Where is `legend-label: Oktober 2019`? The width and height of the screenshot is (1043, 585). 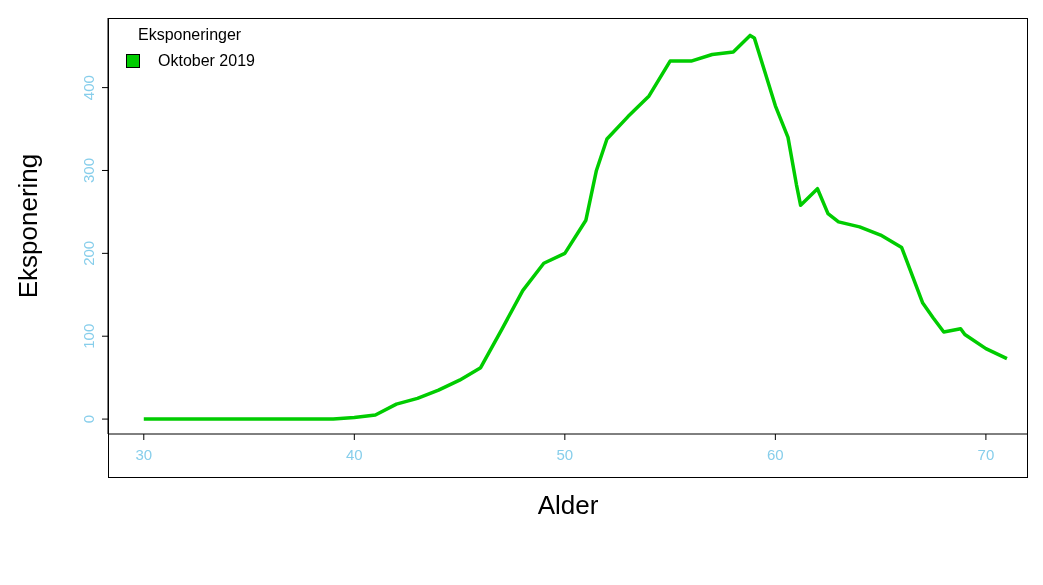
legend-label: Oktober 2019 is located at coordinates (206, 61).